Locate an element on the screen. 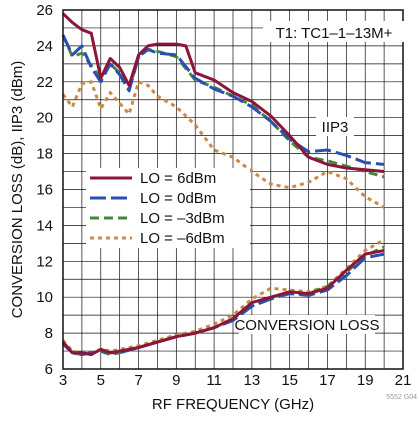 The height and width of the screenshot is (421, 419). iip3-label: IIP3 is located at coordinates (335, 127).